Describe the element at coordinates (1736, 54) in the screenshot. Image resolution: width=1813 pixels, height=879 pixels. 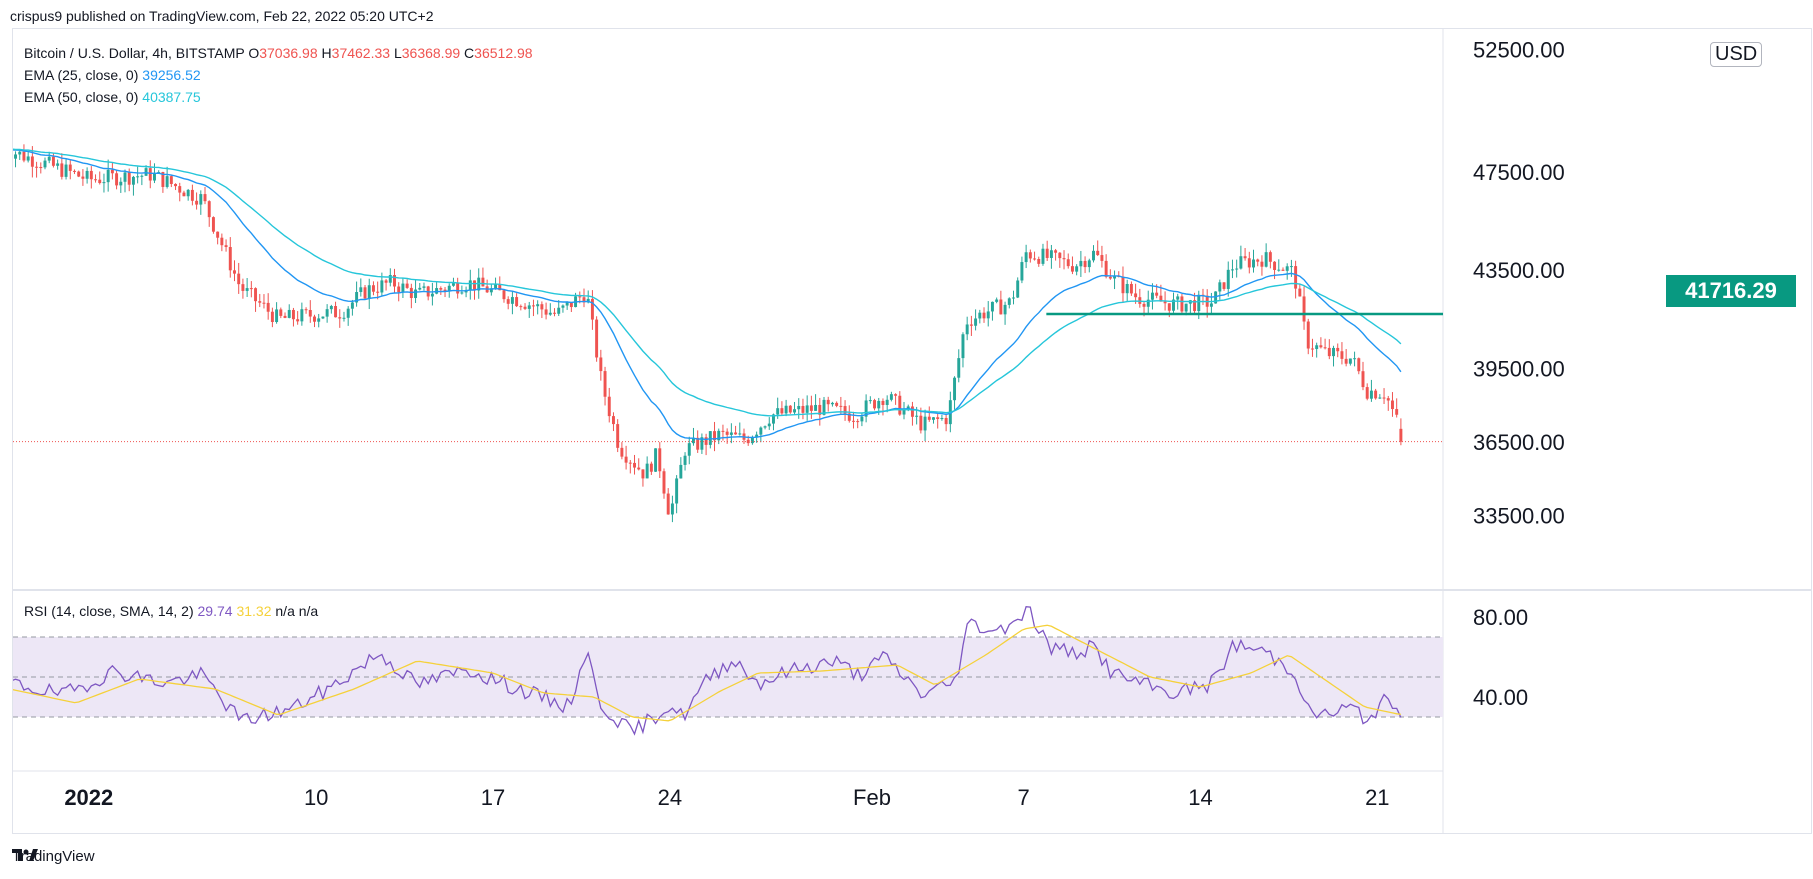
I see `currency-unit-button: USD` at that location.